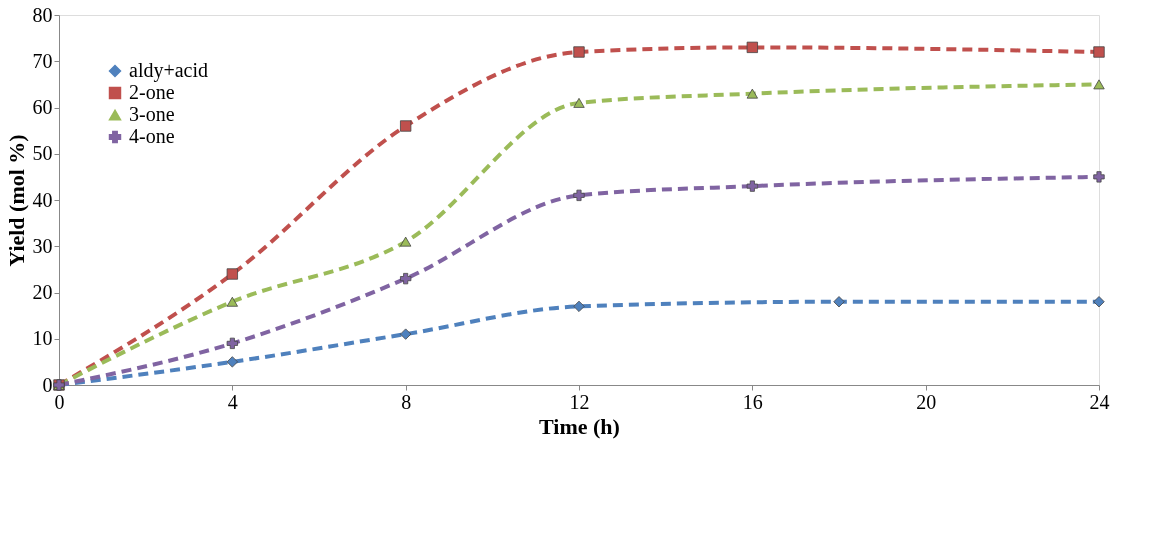 The height and width of the screenshot is (540, 1172). I want to click on y-tick-label: 80, so click(42, 14).